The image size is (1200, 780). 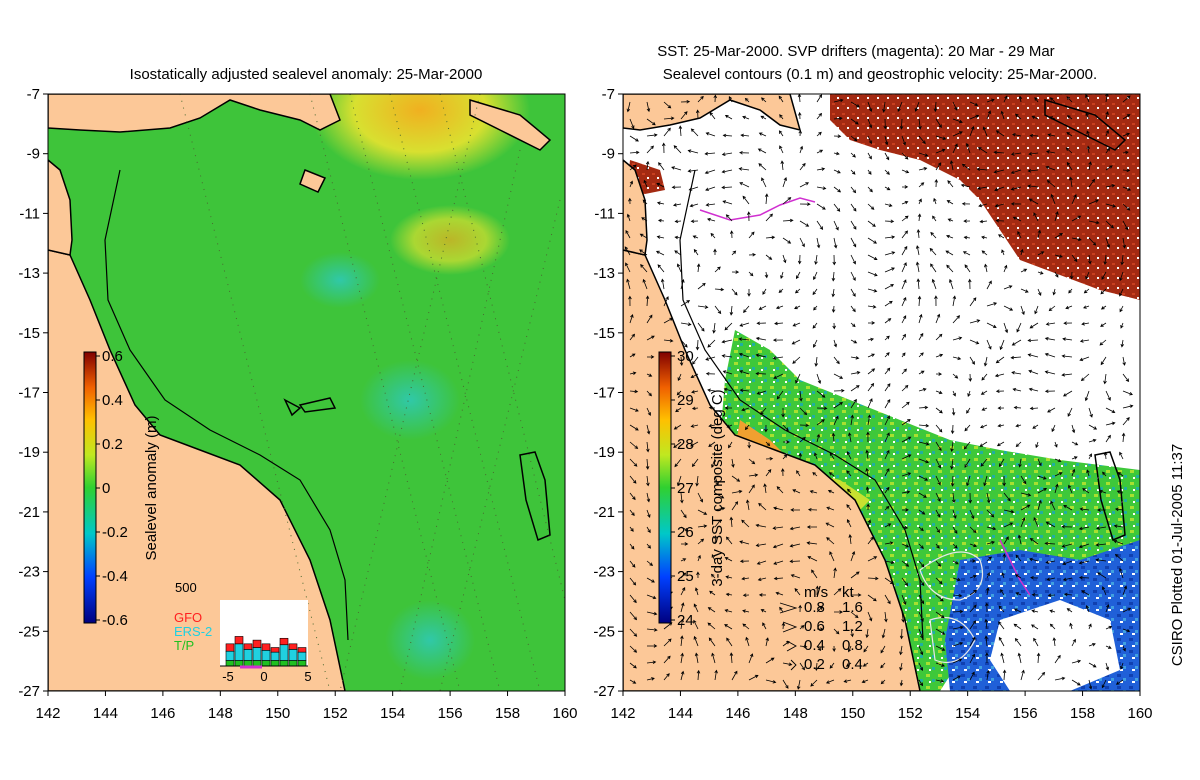 What do you see at coordinates (757, 209) in the screenshot?
I see `drifter-track` at bounding box center [757, 209].